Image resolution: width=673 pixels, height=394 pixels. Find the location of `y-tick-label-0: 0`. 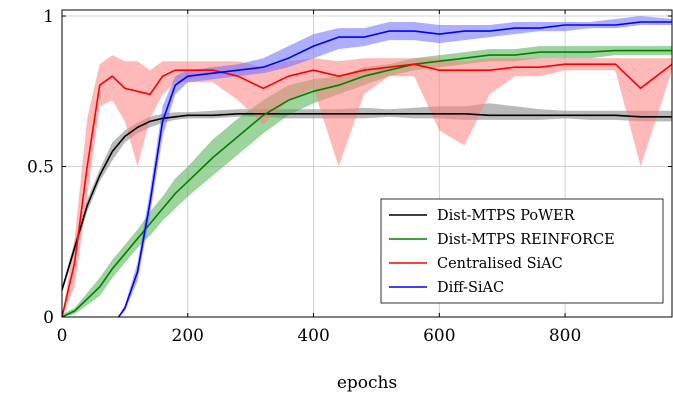

y-tick-label-0: 0 is located at coordinates (48, 318).